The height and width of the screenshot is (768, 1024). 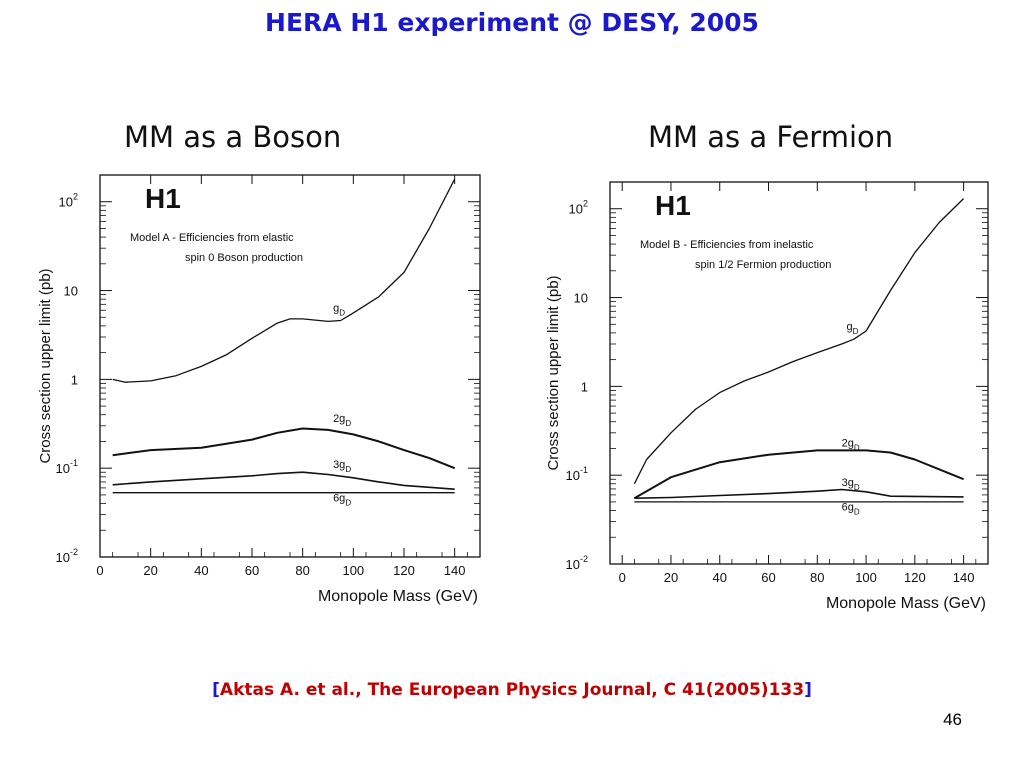 I want to click on boson-y-tick-base-0: 10, so click(x=66, y=202).